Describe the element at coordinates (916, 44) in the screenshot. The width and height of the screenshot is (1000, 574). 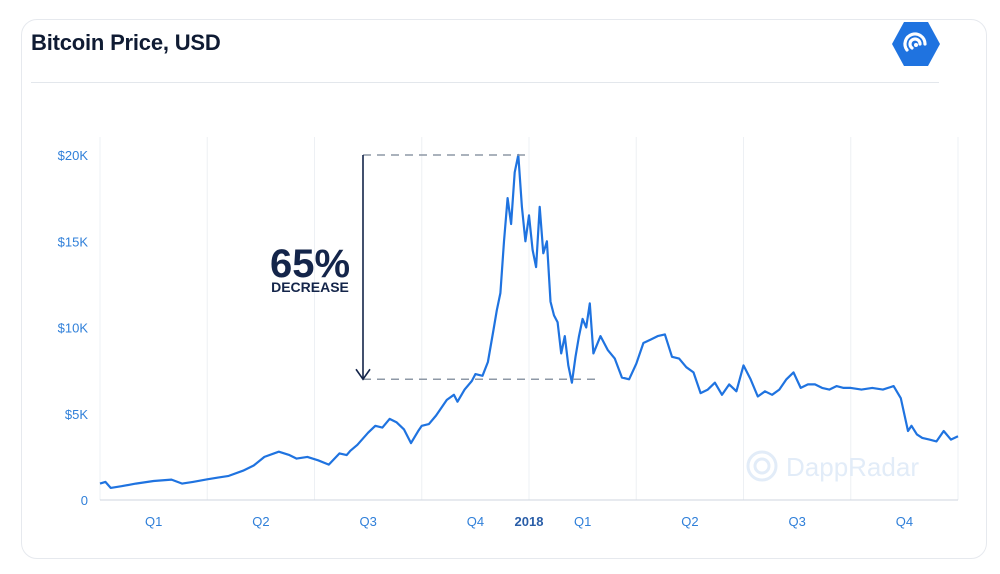
I see `dappradar-logo-icon` at that location.